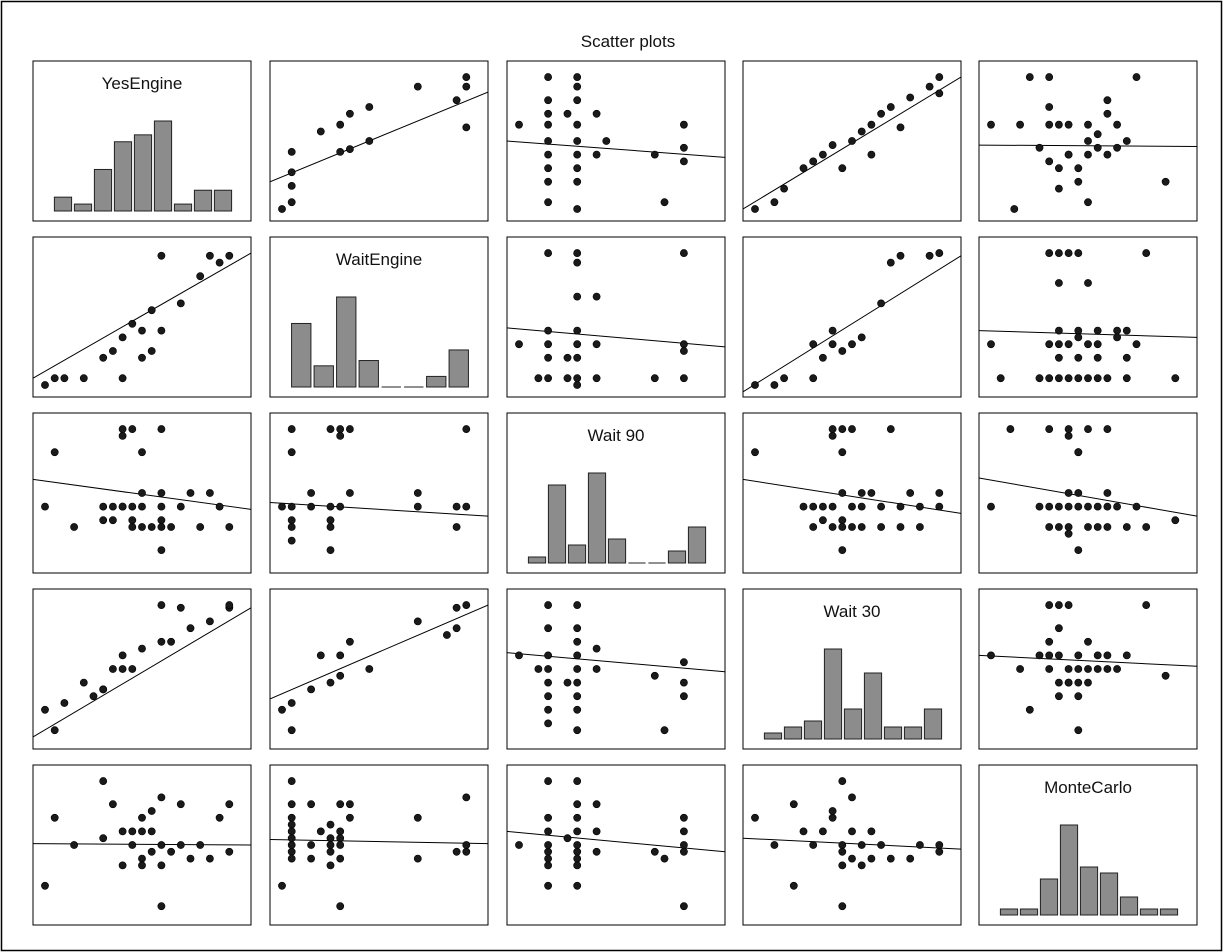 This screenshot has width=1223, height=952. What do you see at coordinates (142, 83) in the screenshot?
I see `variable-label: YesEngine` at bounding box center [142, 83].